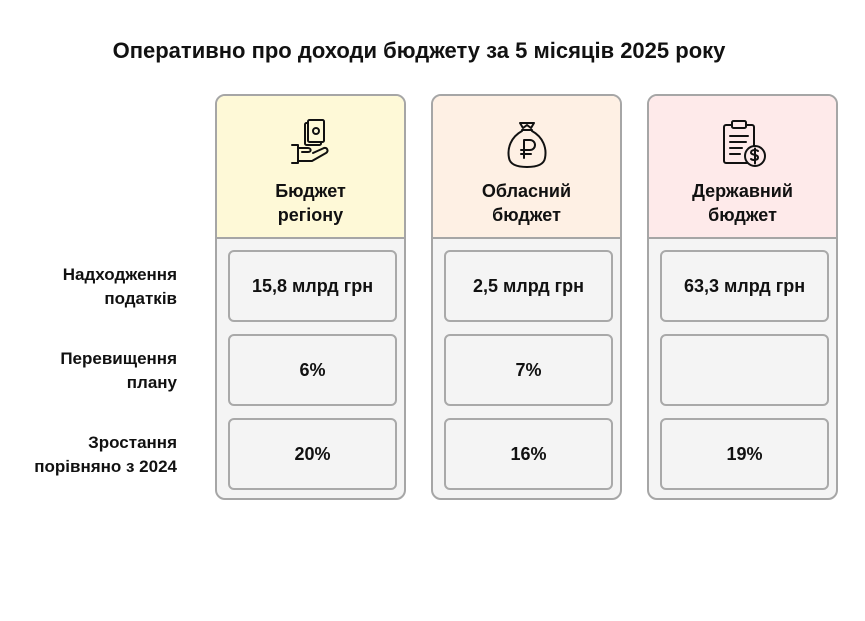 This screenshot has height=621, width=865. I want to click on column-header: Бюджет регіону, so click(310, 167).